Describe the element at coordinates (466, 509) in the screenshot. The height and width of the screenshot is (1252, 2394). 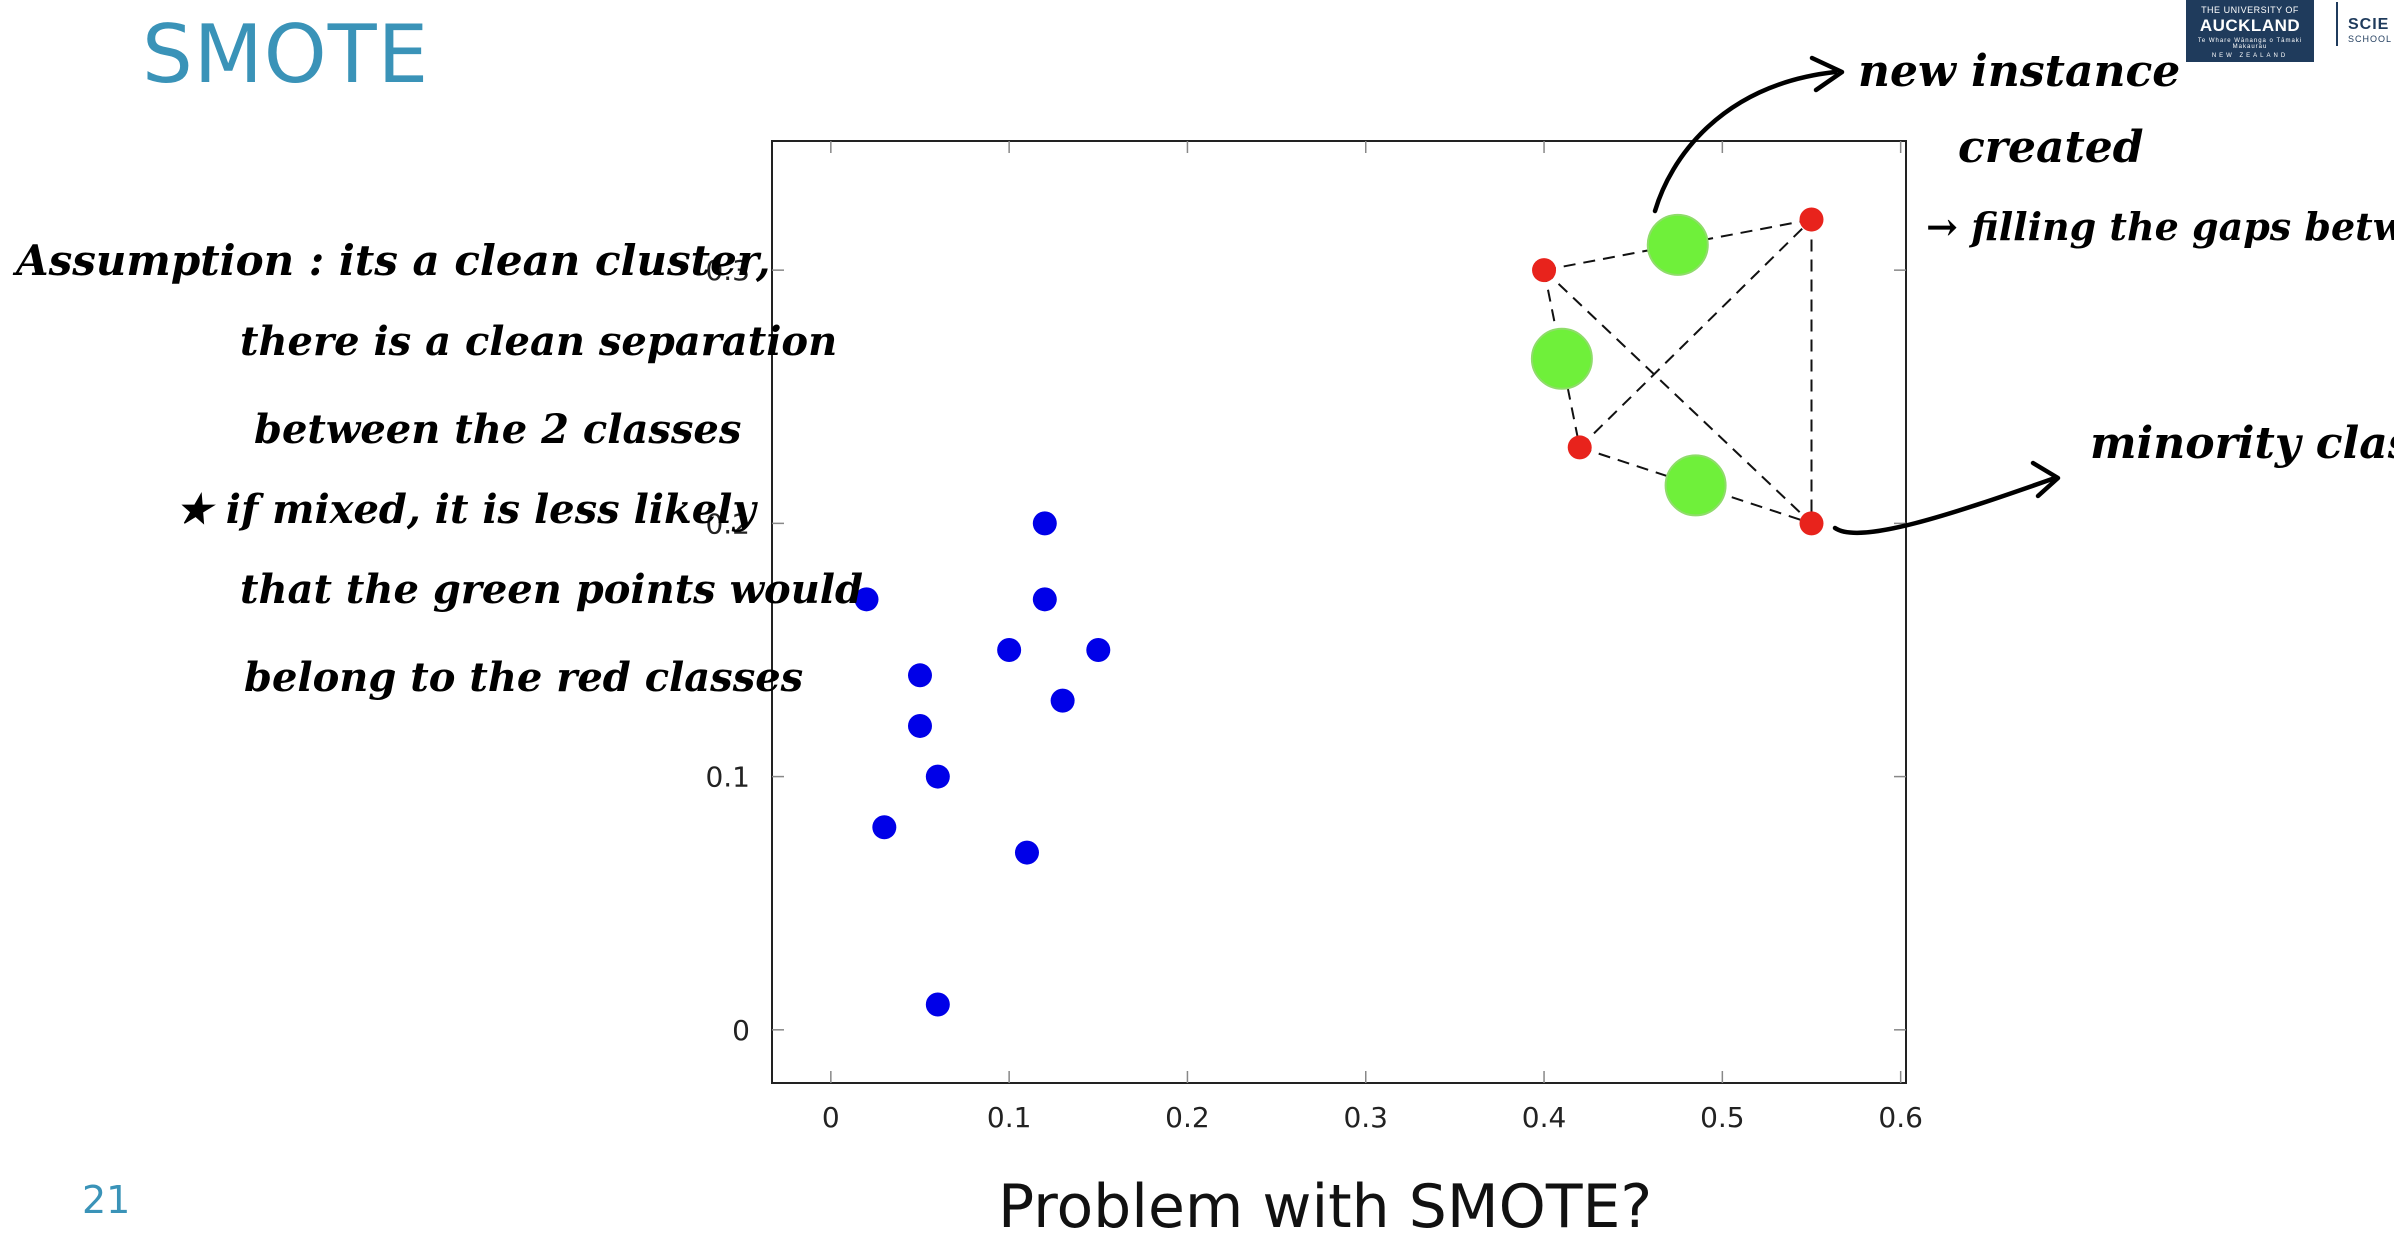
I see `assumption-line-4: ★ if mixed, it is less likely` at that location.